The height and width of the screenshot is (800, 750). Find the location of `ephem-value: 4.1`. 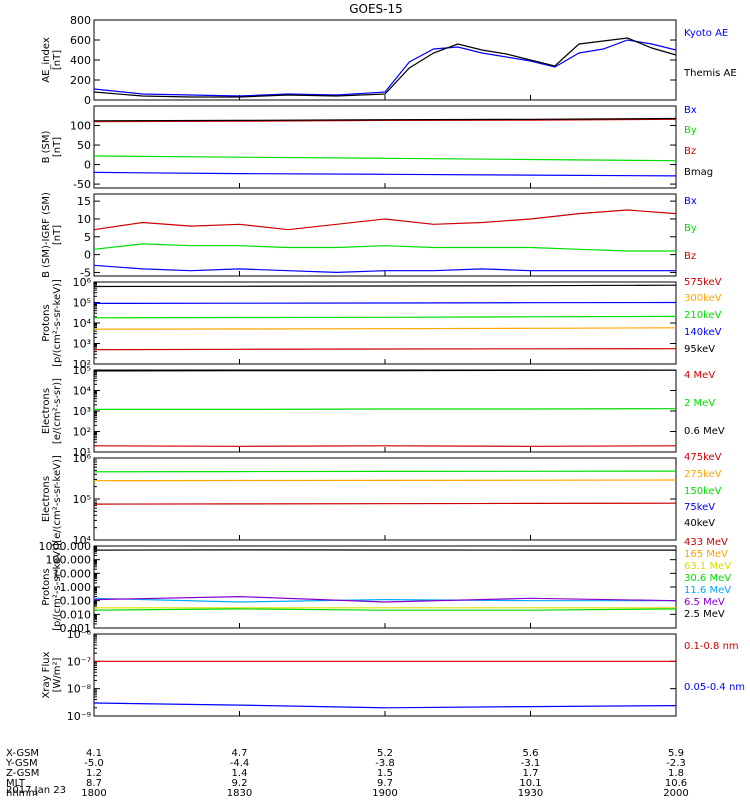

ephem-value: 4.1 is located at coordinates (94, 753).